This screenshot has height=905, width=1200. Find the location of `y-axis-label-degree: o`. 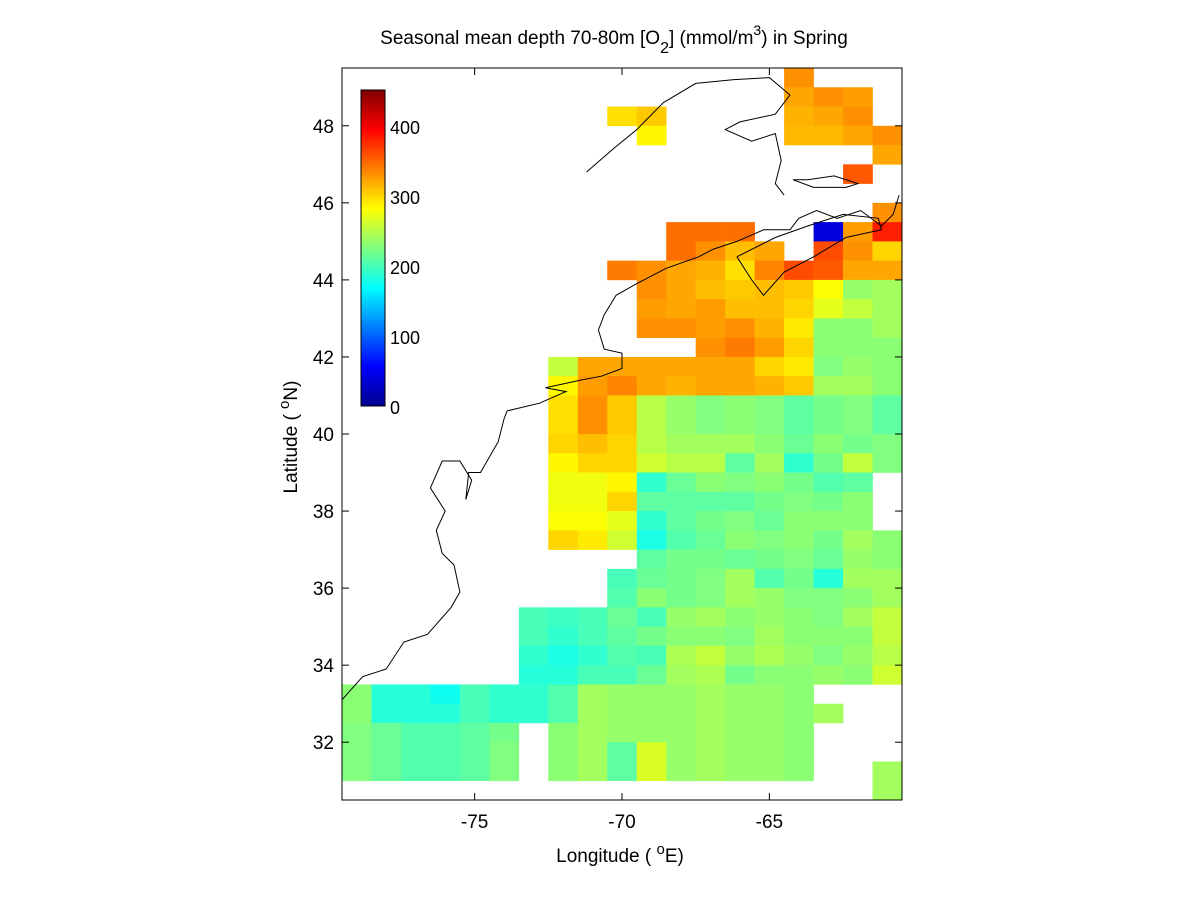

y-axis-label-degree: o is located at coordinates (284, 405).